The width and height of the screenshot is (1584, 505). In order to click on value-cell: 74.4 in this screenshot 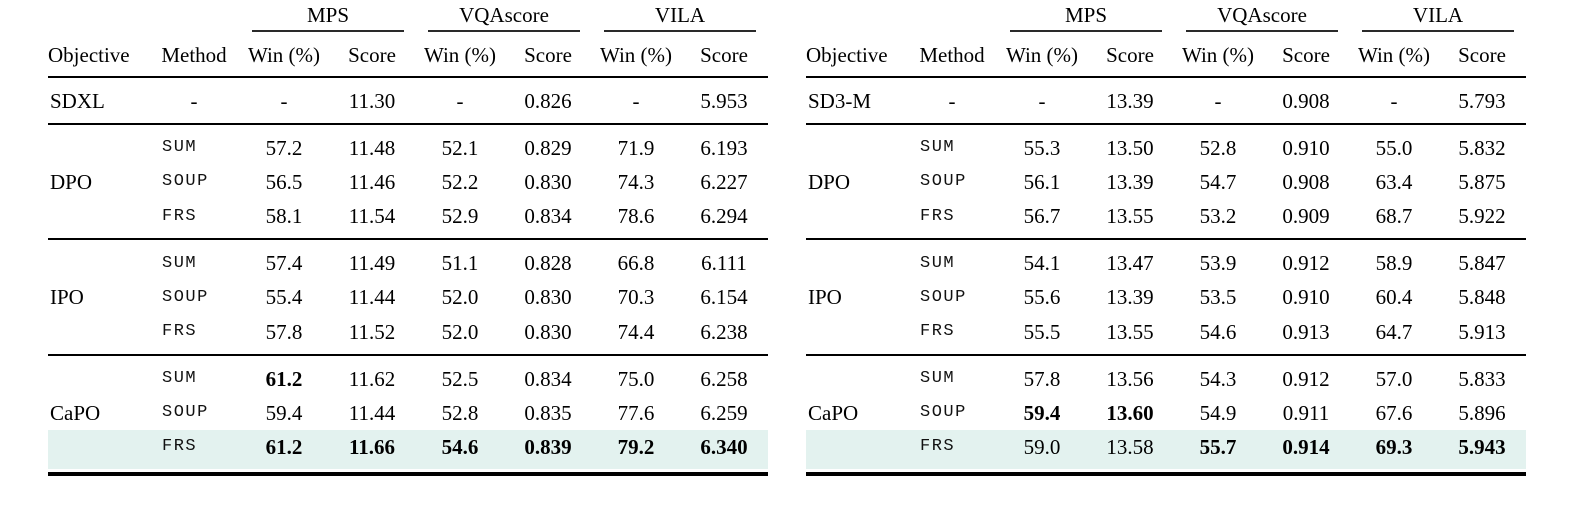, I will do `click(636, 331)`.